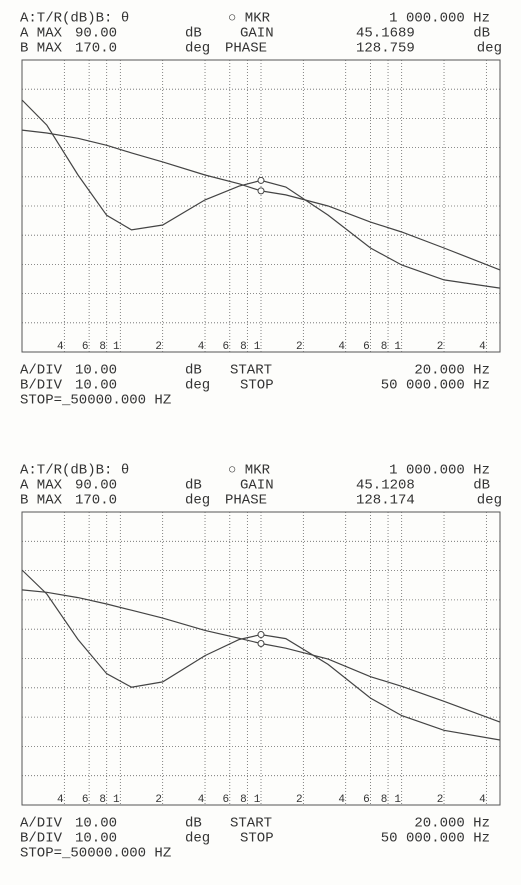 The height and width of the screenshot is (885, 521). Describe the element at coordinates (385, 49) in the screenshot. I see `readout-phase: 128.759` at that location.